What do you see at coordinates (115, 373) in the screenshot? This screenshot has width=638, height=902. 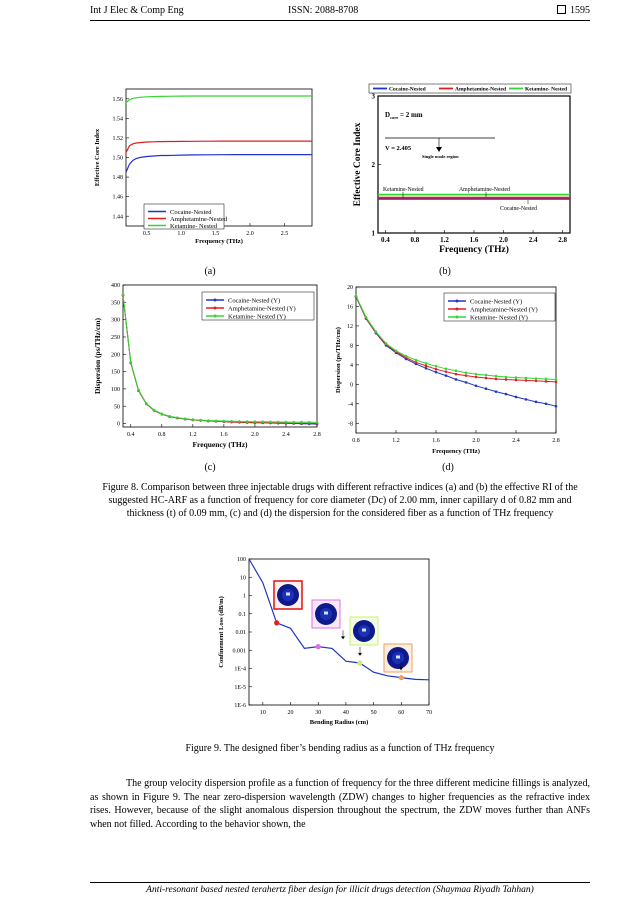 I see `y-tick-label: 150` at bounding box center [115, 373].